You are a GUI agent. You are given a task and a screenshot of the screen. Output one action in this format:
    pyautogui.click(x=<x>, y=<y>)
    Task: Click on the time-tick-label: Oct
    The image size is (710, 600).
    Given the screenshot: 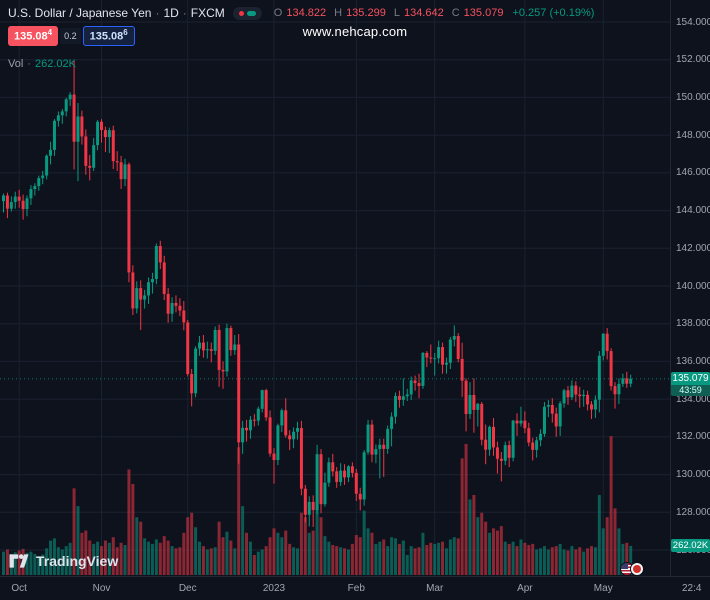 What is the action you would take?
    pyautogui.click(x=19, y=588)
    